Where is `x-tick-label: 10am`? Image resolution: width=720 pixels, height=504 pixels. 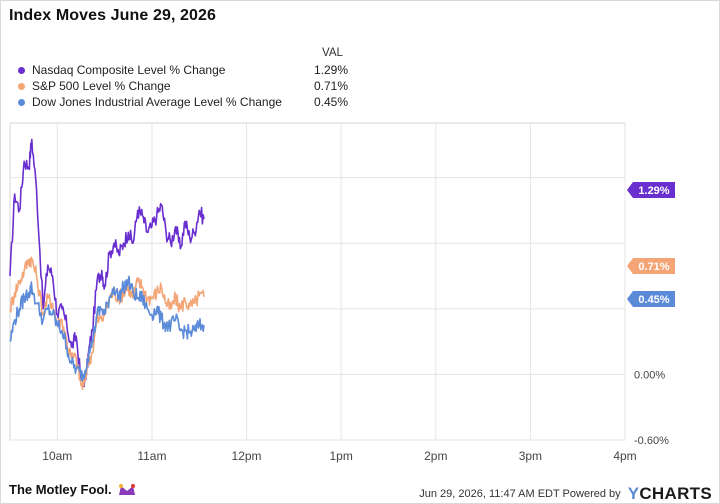 x-tick-label: 10am is located at coordinates (57, 456).